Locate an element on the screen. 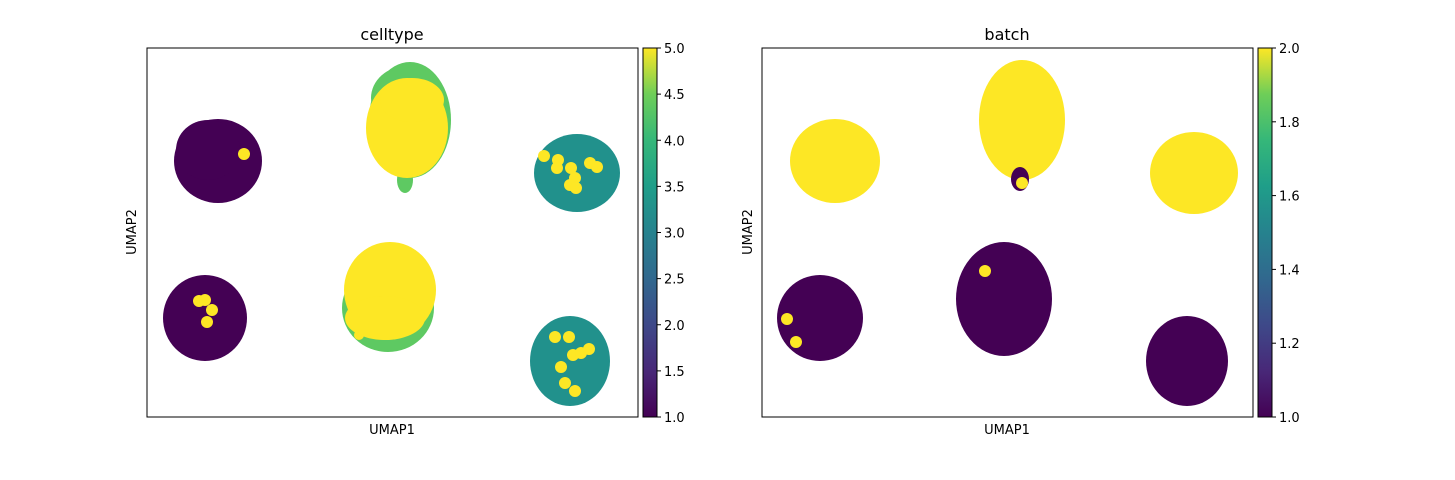 The width and height of the screenshot is (1455, 480). colorbar-ticks: 1.0 1.5 2.0 2.5 3.0 3.5 4.0 4.5 5.0 is located at coordinates (671, 234).